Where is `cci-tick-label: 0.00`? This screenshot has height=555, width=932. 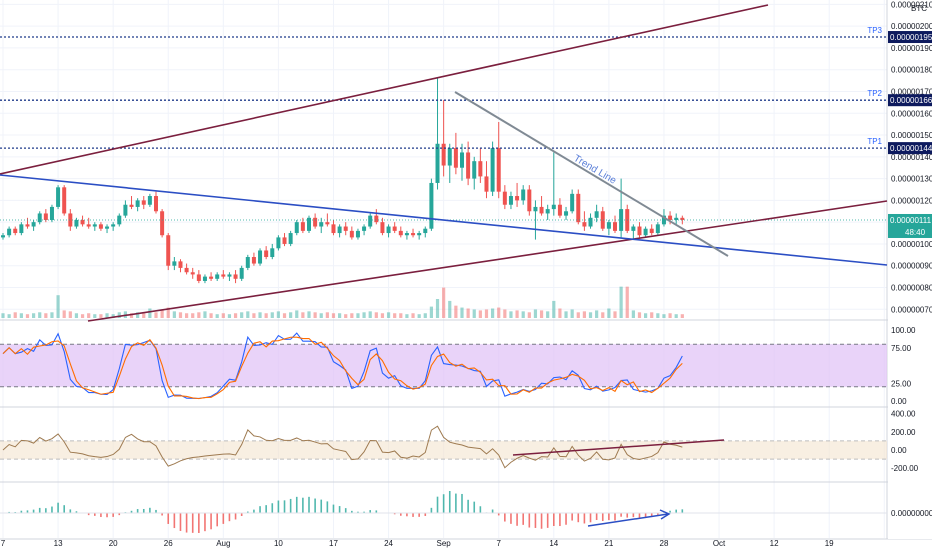
cci-tick-label: 0.00 is located at coordinates (899, 450).